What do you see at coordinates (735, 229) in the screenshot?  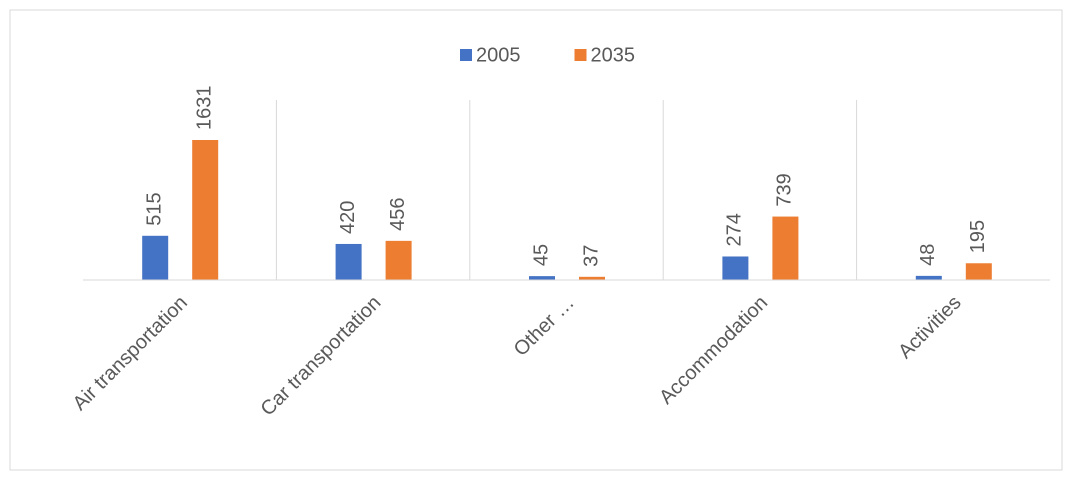 I see `data-label: 274` at bounding box center [735, 229].